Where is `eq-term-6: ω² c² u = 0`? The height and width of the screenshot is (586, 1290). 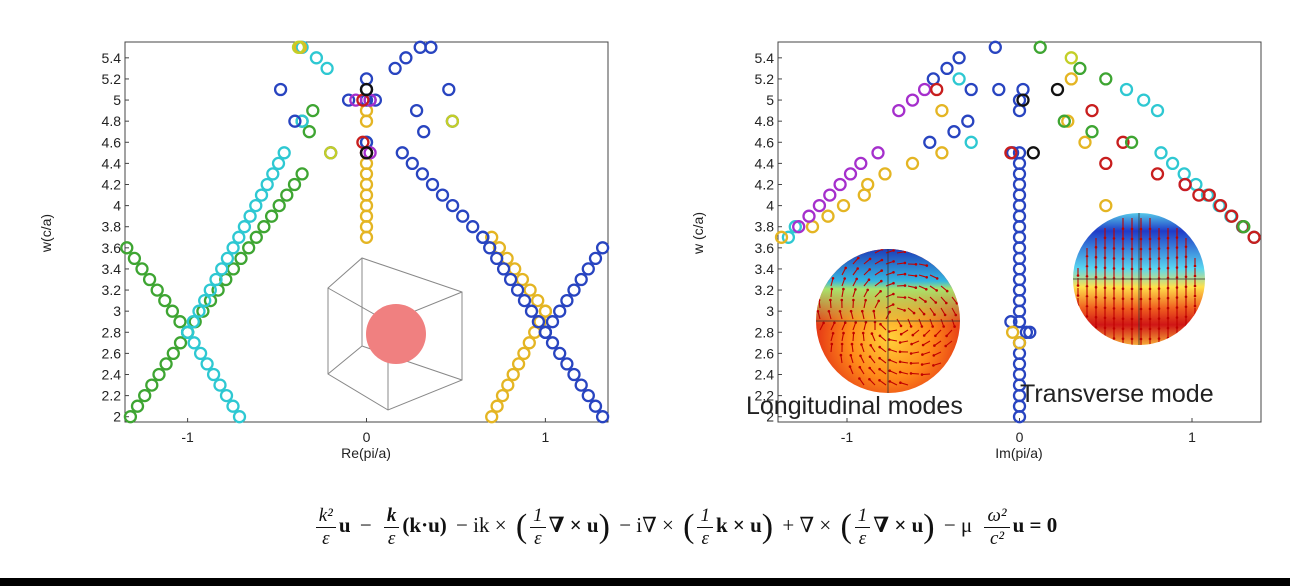 eq-term-6: ω² c² u = 0 is located at coordinates (1019, 527).